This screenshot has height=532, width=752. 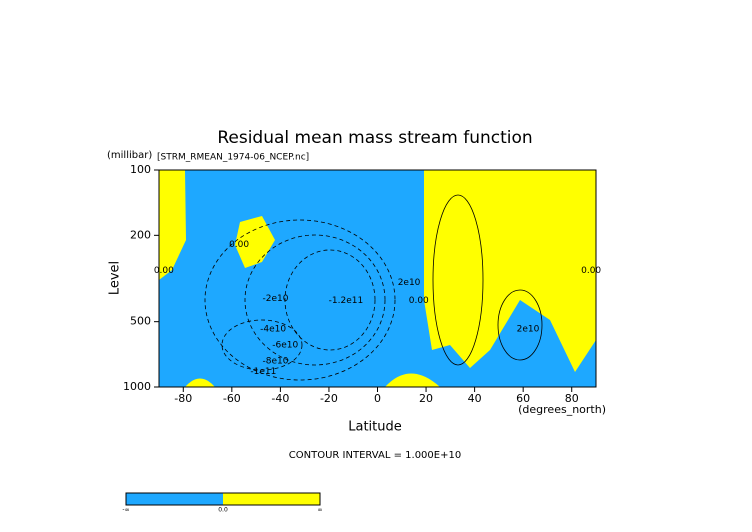 I want to click on contour-label: -6e10, so click(x=285, y=345).